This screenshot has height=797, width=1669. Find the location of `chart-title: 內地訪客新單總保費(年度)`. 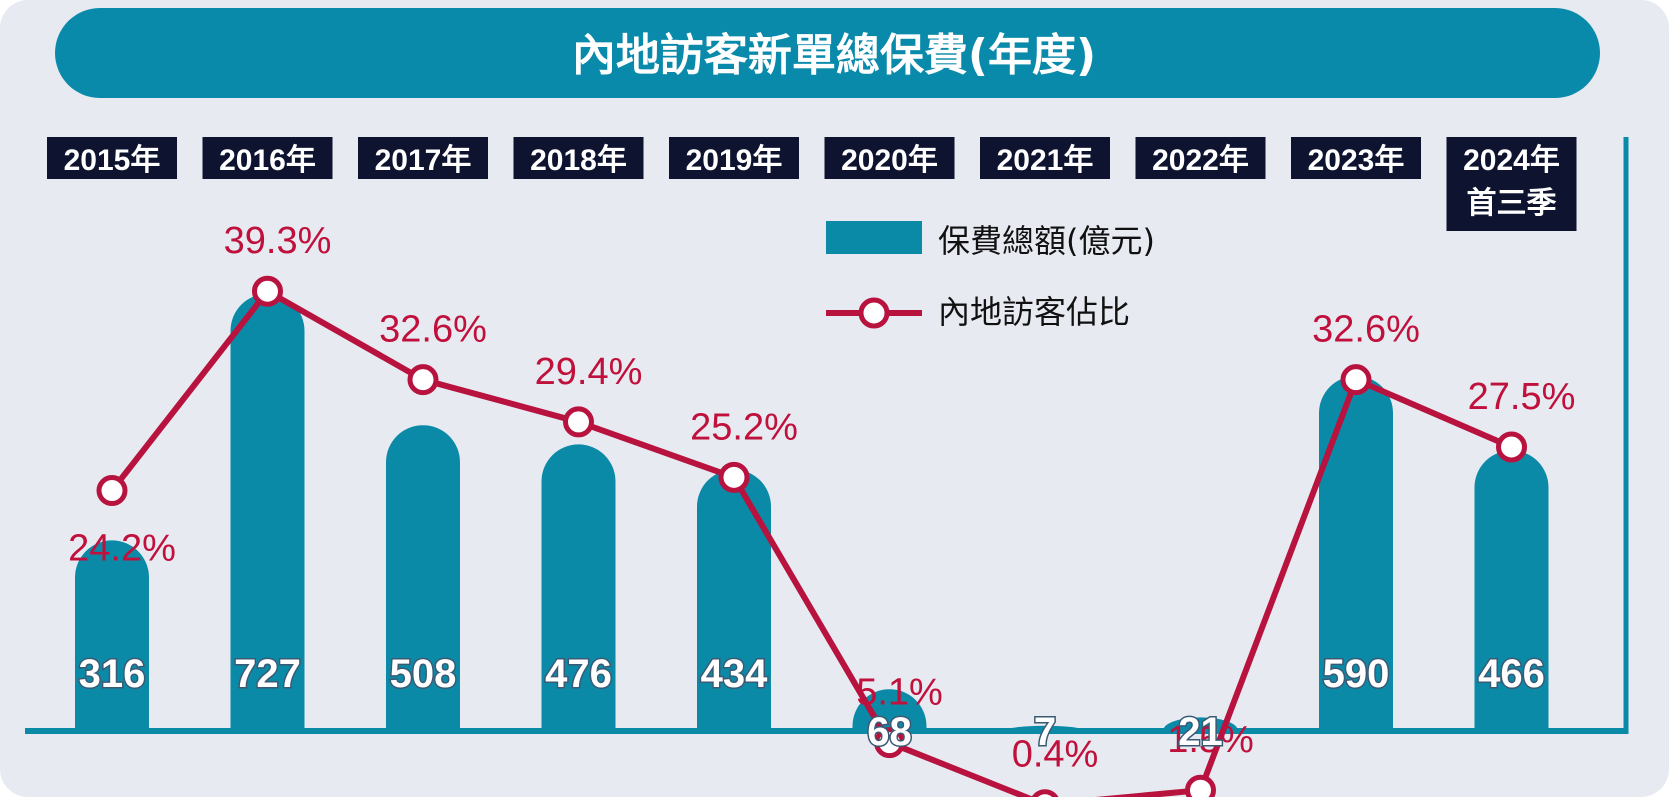

chart-title: 內地訪客新單總保費(年度) is located at coordinates (834, 55).